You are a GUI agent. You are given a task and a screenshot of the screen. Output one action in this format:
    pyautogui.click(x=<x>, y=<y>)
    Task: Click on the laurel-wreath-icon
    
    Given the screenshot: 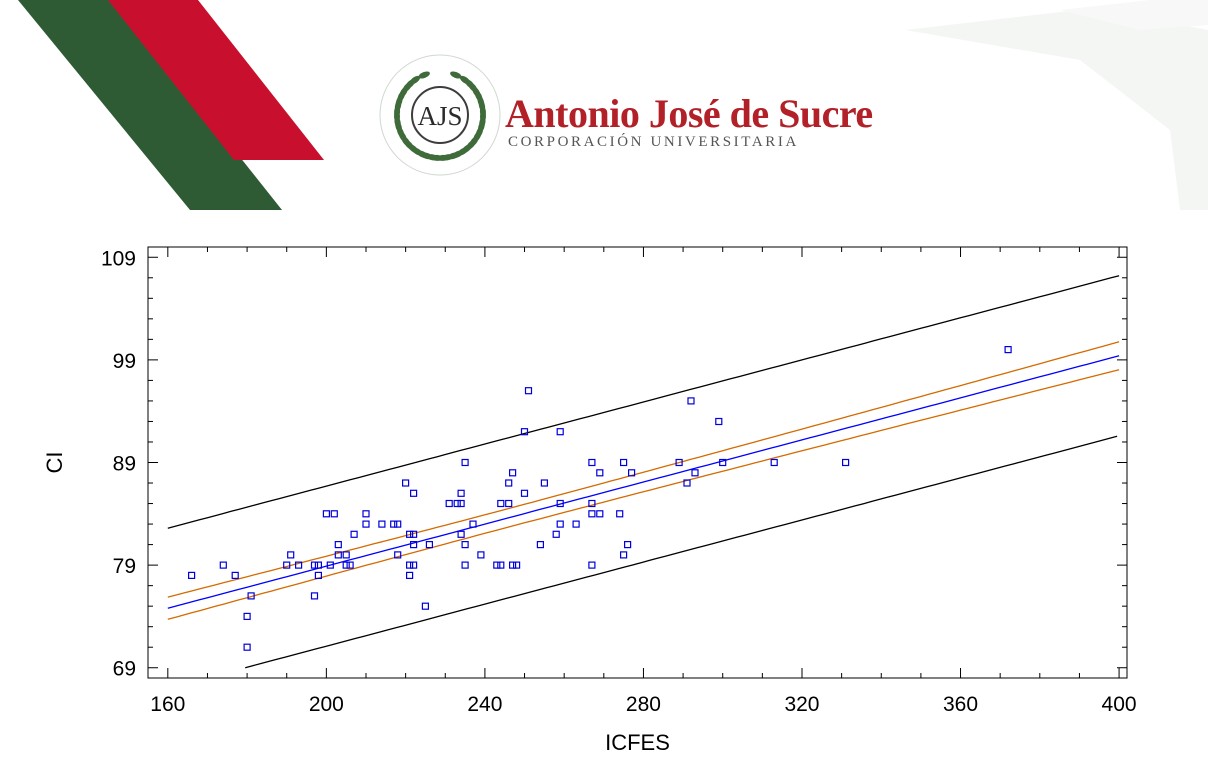 What is the action you would take?
    pyautogui.click(x=440, y=116)
    